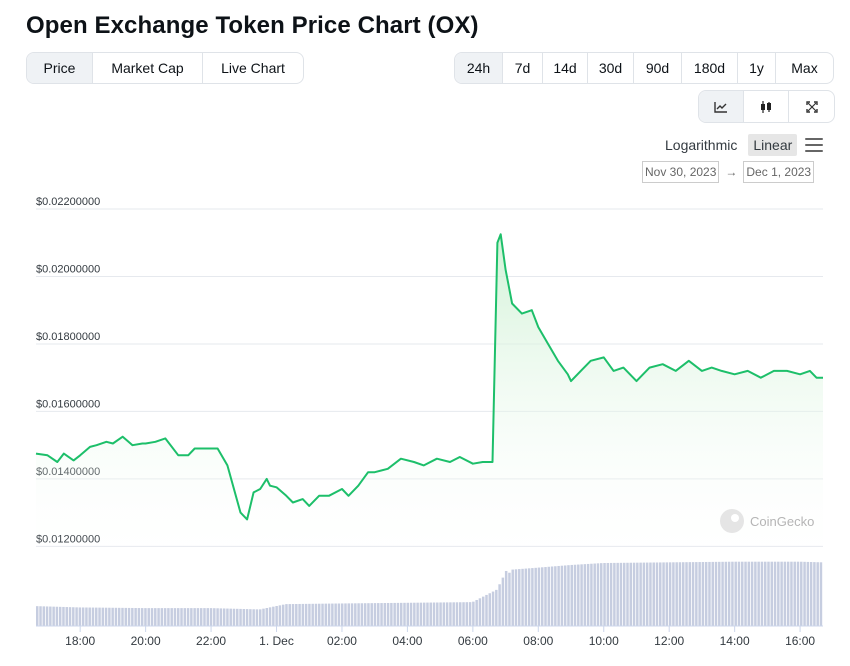  What do you see at coordinates (148, 68) in the screenshot?
I see `tab-market-cap: Market Cap` at bounding box center [148, 68].